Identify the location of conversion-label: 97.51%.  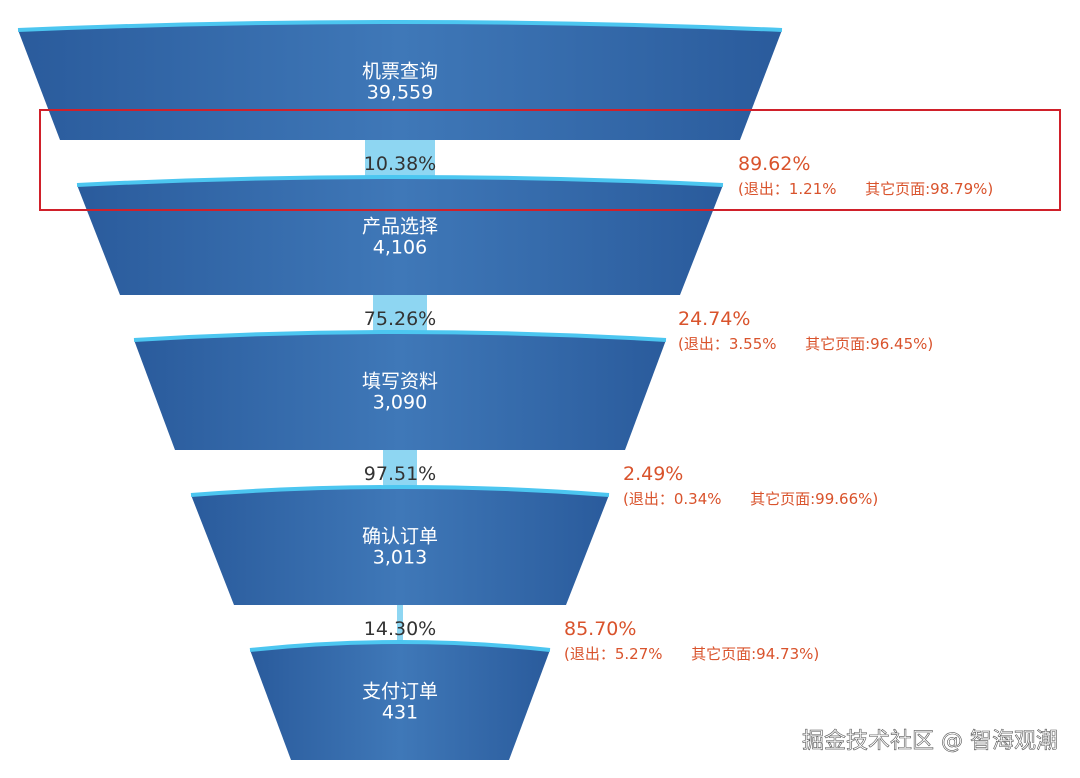
(400, 474).